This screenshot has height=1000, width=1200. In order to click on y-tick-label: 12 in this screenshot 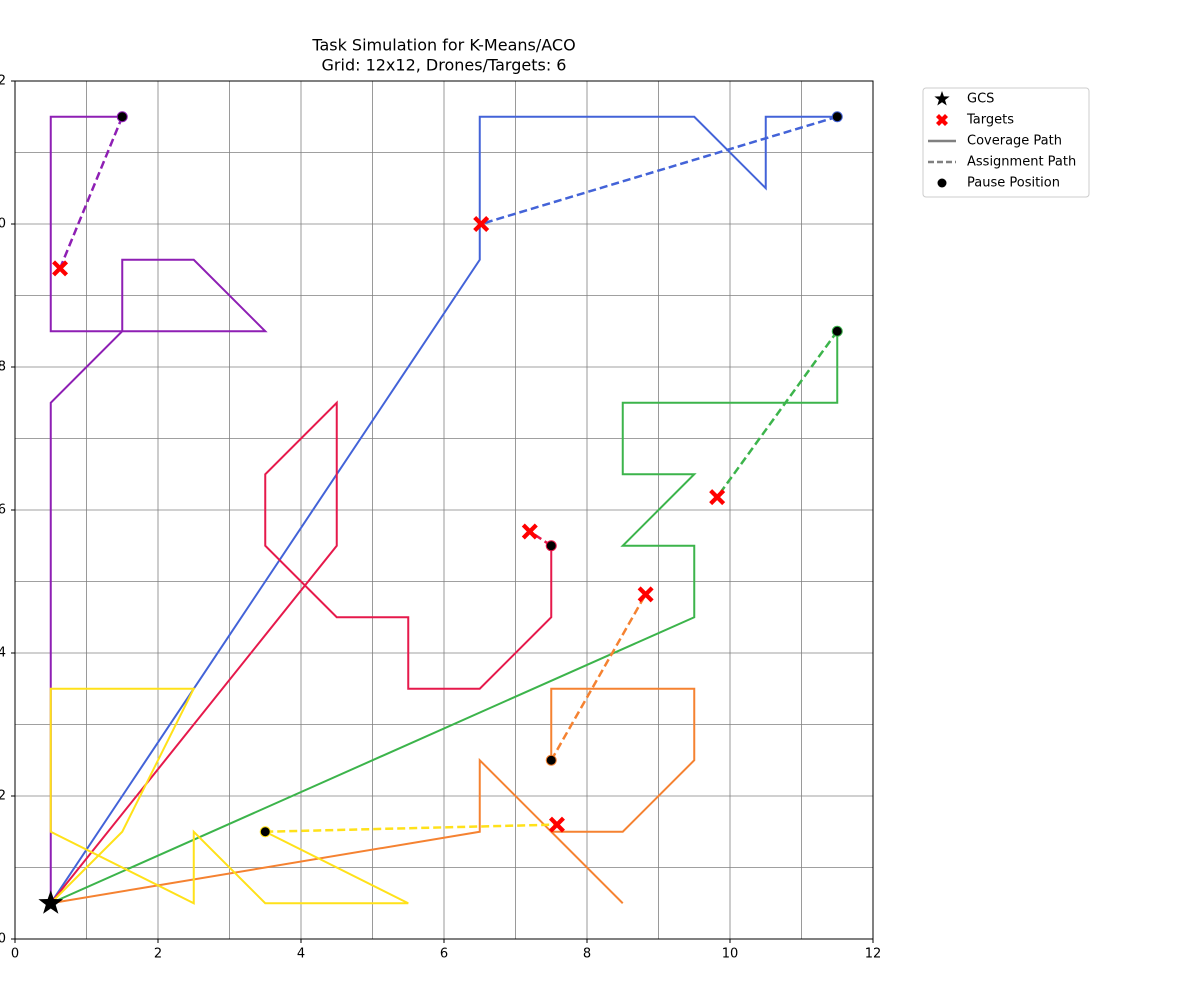, I will do `click(3, 81)`.